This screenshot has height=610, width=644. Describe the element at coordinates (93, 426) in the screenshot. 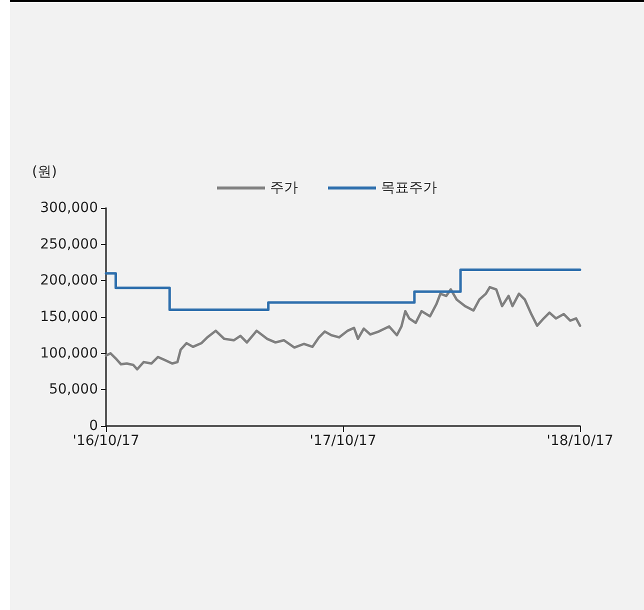

I see `y-tick-label: 0` at that location.